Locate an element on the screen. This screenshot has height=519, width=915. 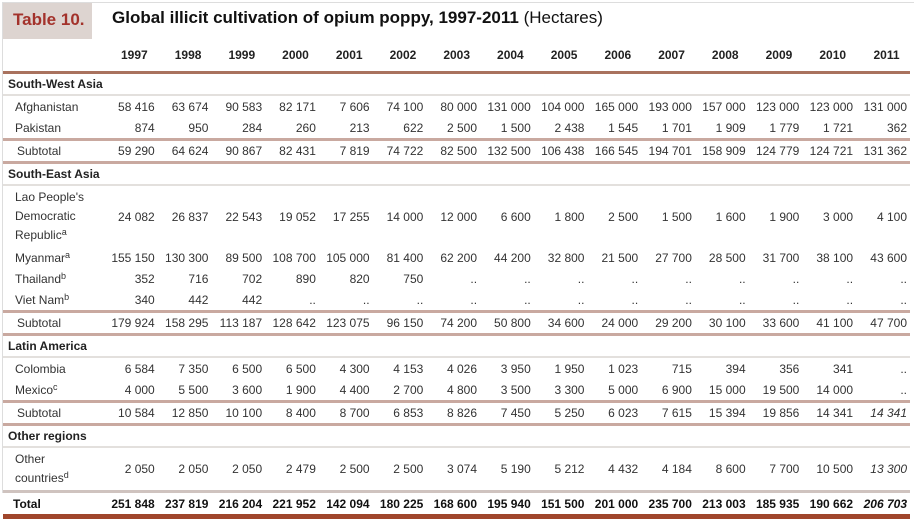
value-cell: 10 500 is located at coordinates (835, 469).